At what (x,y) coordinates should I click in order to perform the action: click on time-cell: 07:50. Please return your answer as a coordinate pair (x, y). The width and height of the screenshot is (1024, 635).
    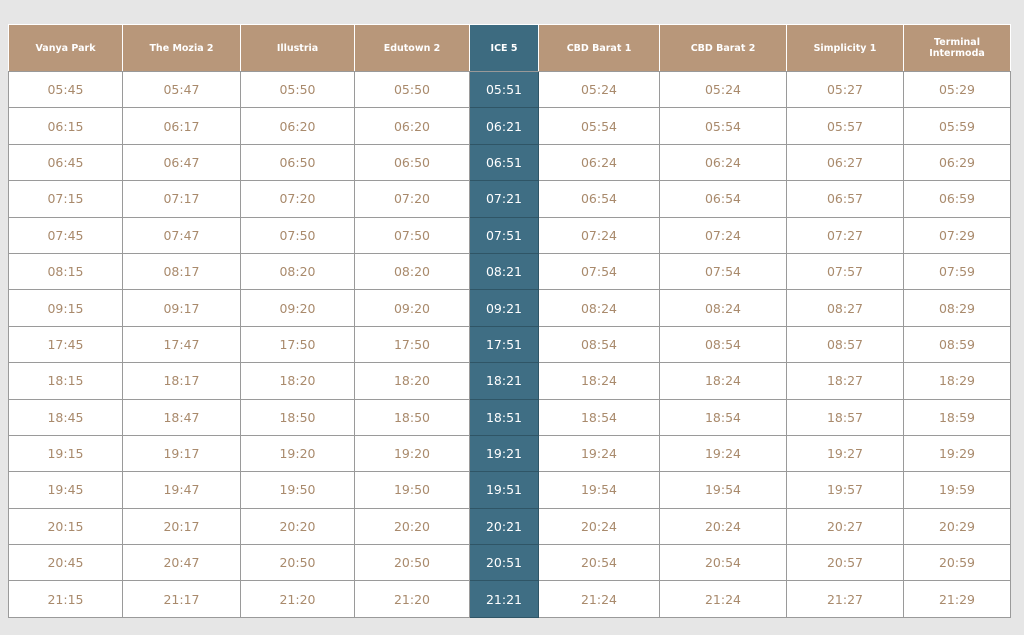
    Looking at the image, I should click on (412, 235).